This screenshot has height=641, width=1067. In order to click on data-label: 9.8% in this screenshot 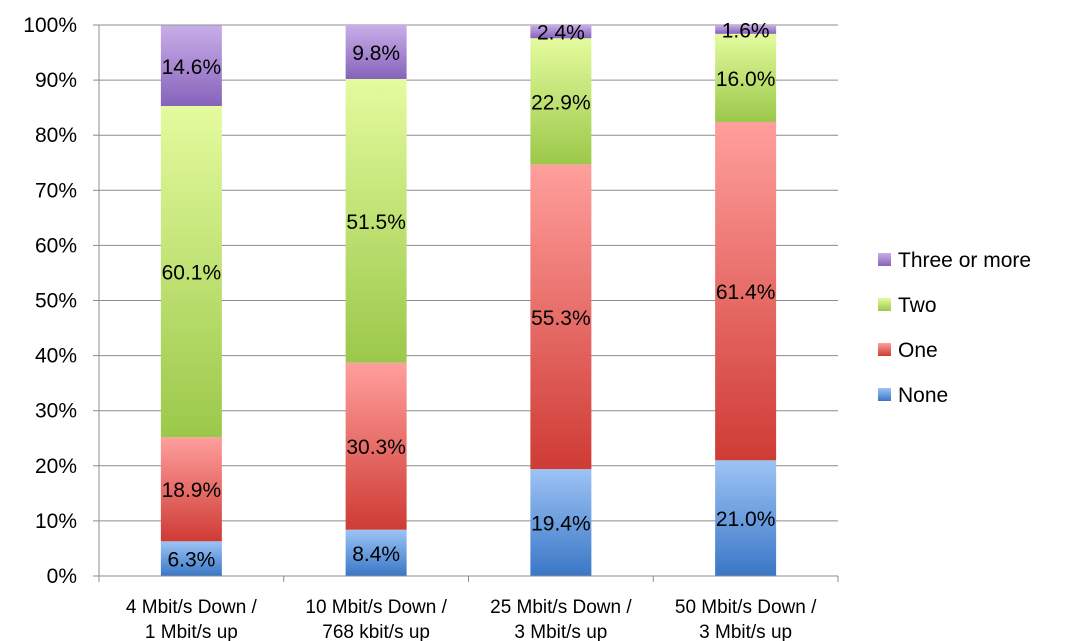, I will do `click(376, 53)`.